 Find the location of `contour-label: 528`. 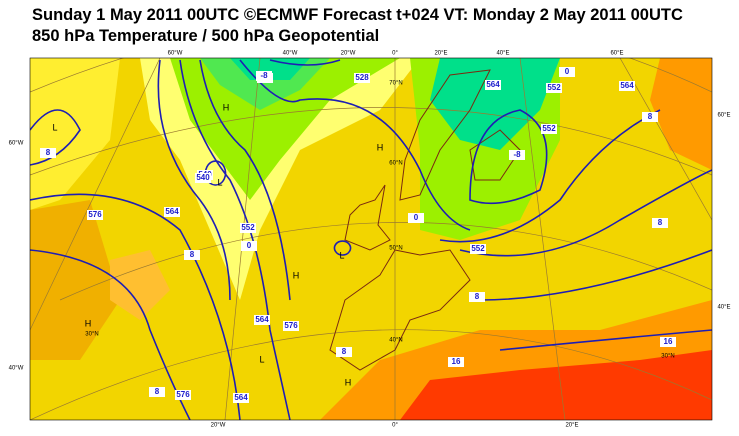

contour-label: 528 is located at coordinates (362, 77).